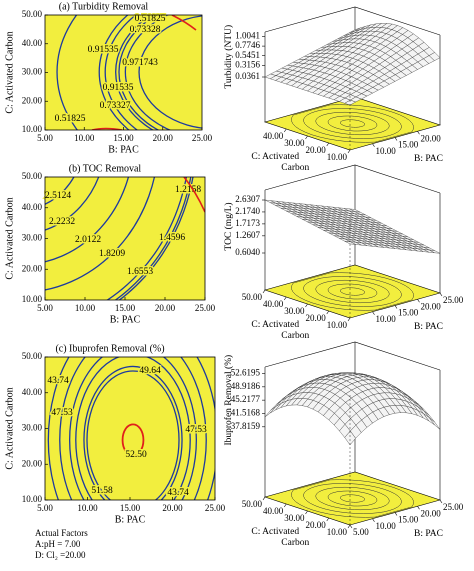  I want to click on z-tick-label: 37.8159, so click(246, 426).